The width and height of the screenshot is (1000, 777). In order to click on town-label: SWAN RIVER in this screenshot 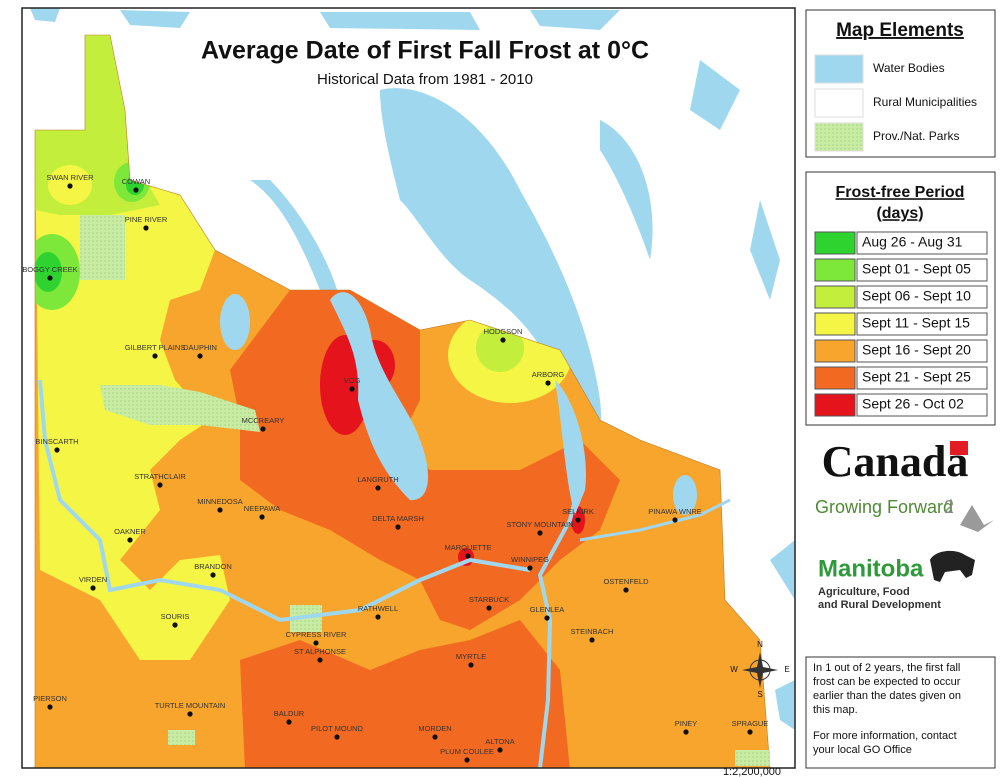, I will do `click(70, 177)`.